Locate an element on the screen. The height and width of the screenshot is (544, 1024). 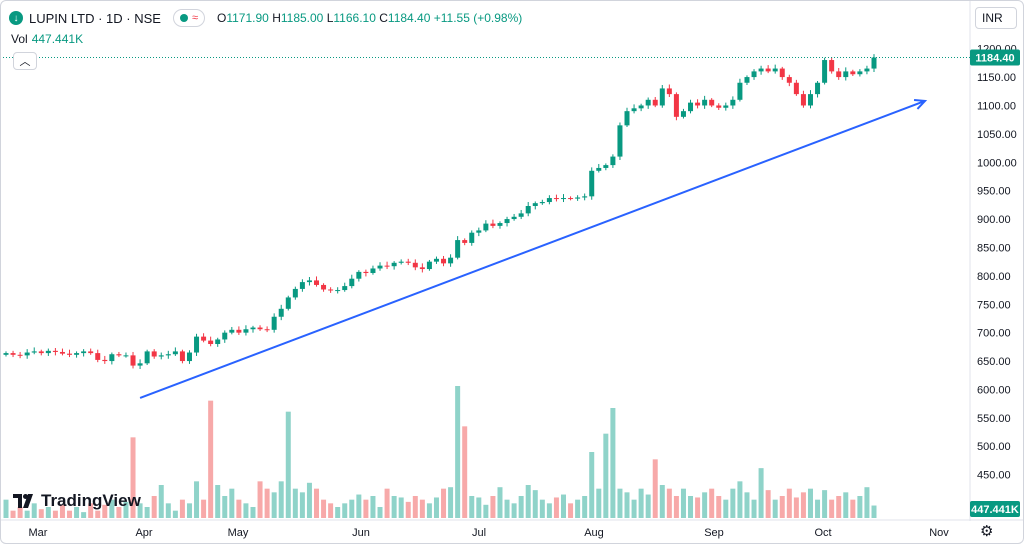
download-icon: ↓ is located at coordinates (16, 18).